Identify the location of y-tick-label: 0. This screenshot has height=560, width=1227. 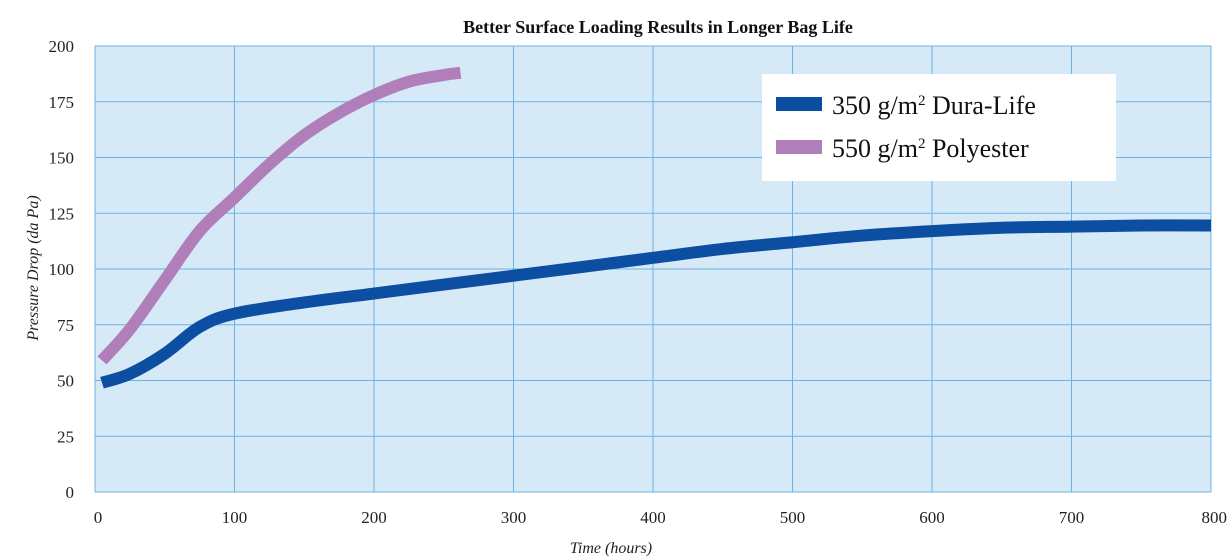
(70, 492).